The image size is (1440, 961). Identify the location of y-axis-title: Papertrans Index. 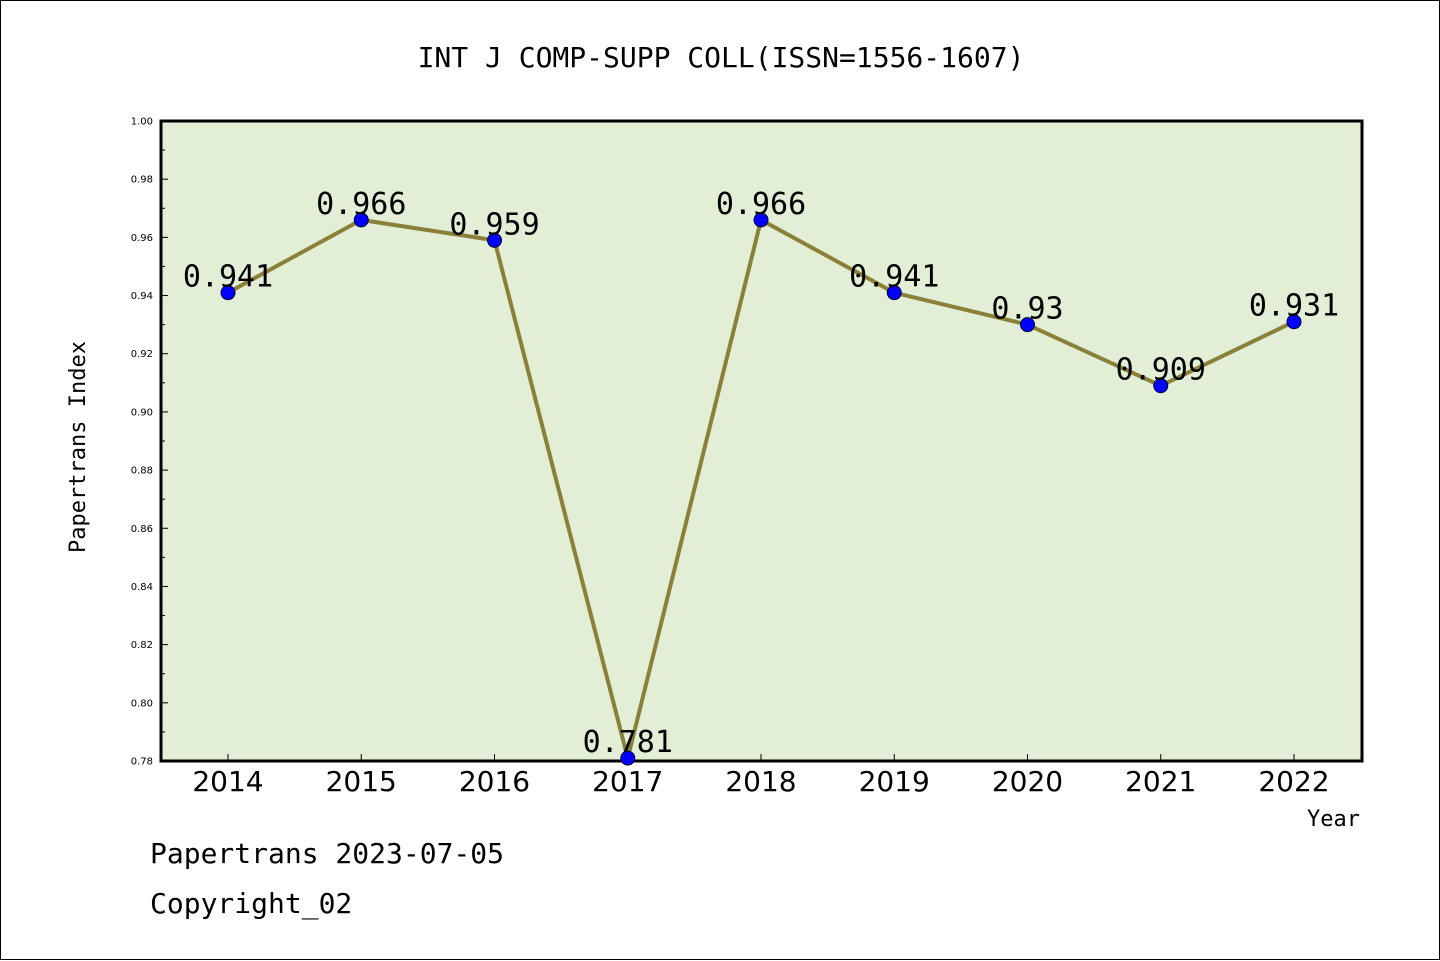
(78, 447).